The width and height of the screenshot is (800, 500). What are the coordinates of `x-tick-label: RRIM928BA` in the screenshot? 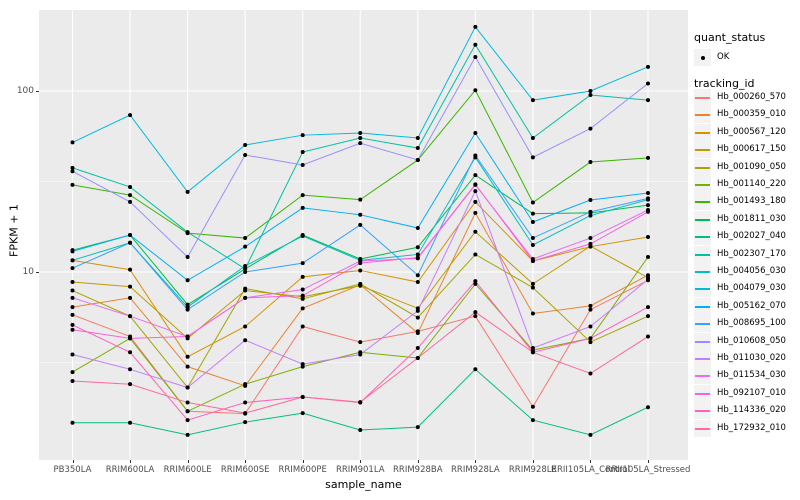 It's located at (418, 470).